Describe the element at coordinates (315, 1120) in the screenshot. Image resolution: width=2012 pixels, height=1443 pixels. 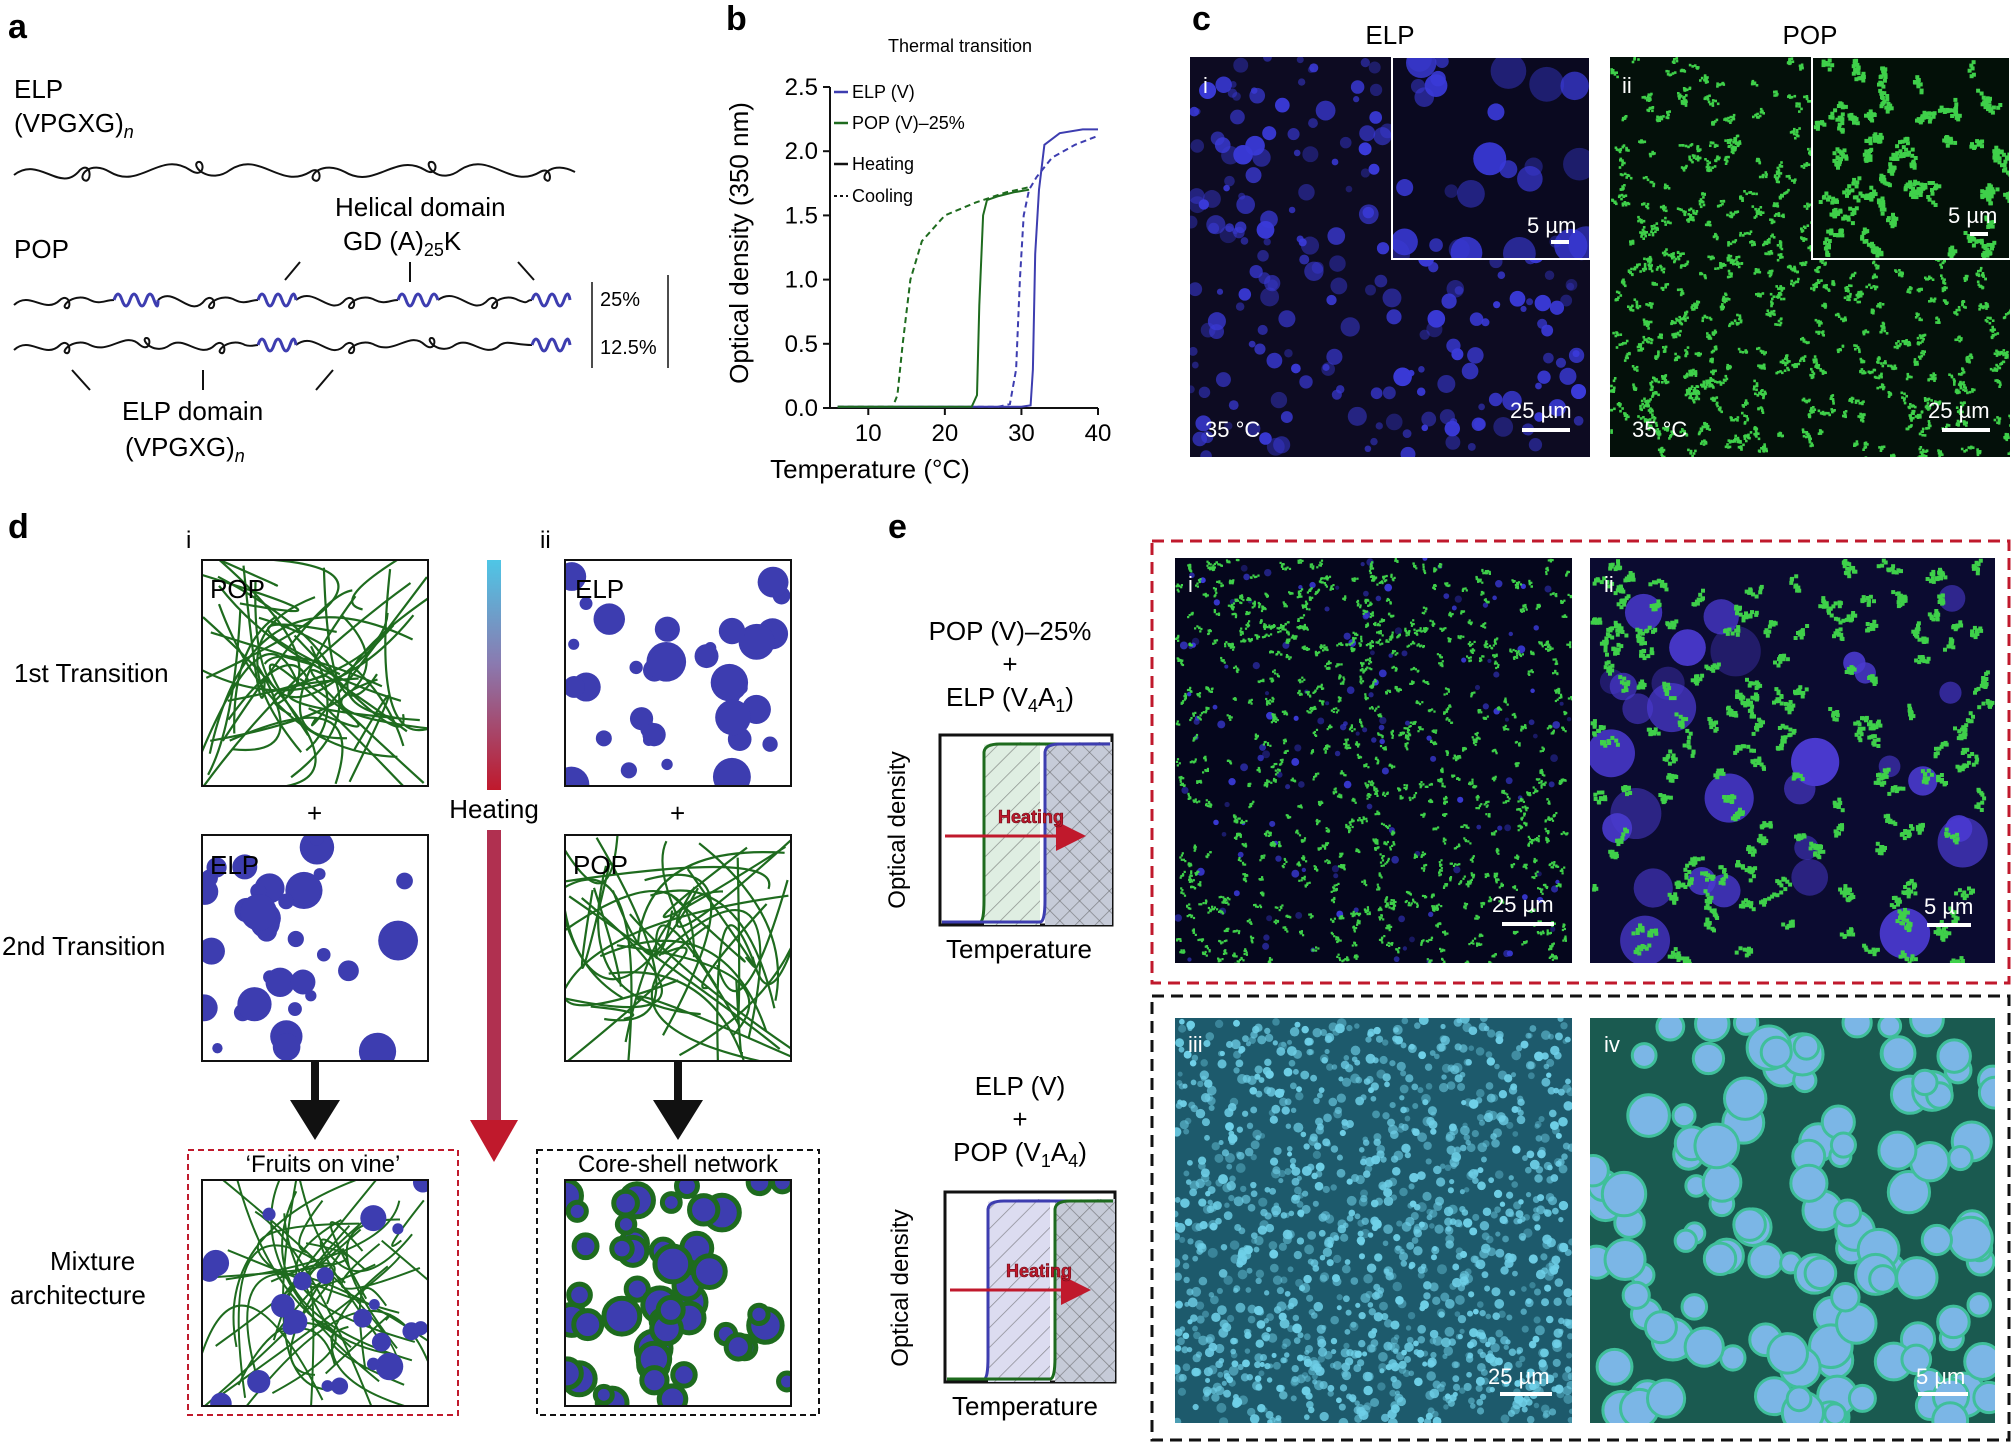
I see `down-arrow-i` at that location.